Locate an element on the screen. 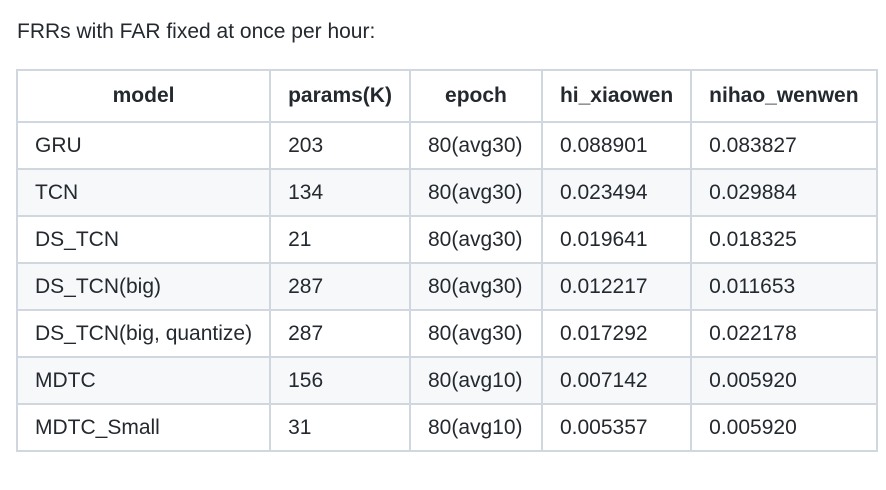 The height and width of the screenshot is (490, 886). table-row: TCN 134 80(avg30) 0.023494 0.029884 is located at coordinates (446, 192).